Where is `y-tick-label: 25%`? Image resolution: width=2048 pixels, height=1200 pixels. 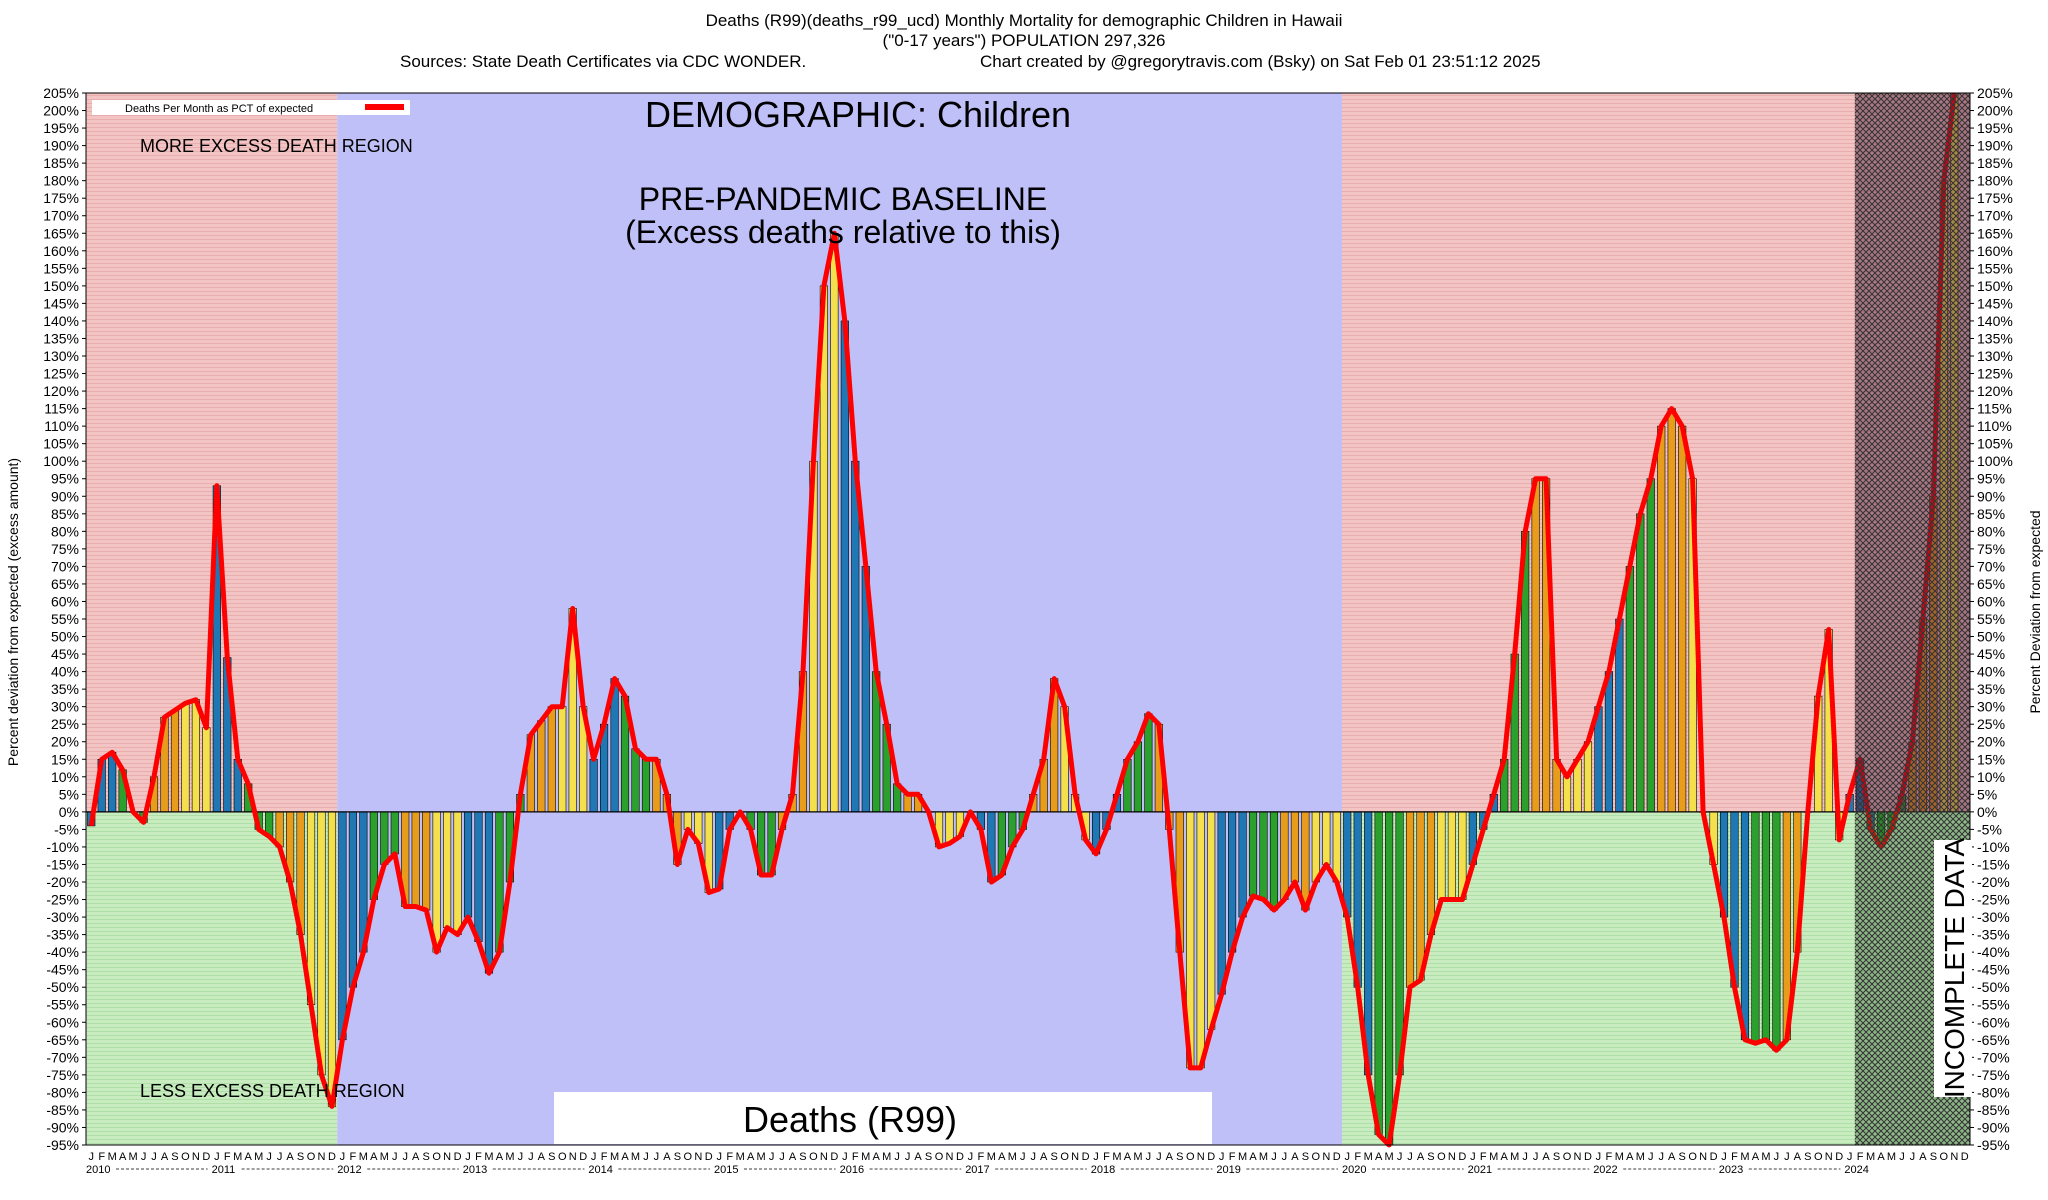
y-tick-label: 25% is located at coordinates (1991, 724).